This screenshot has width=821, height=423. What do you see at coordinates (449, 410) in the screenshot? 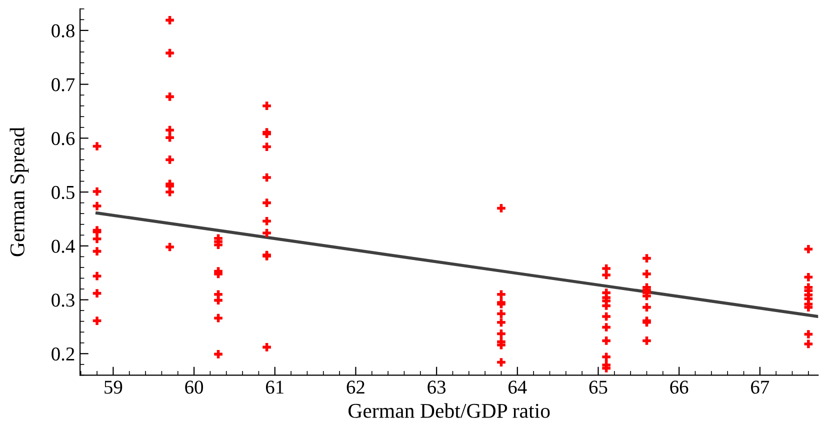
I see `x-axis-title: German Debt/GDP ratio` at bounding box center [449, 410].